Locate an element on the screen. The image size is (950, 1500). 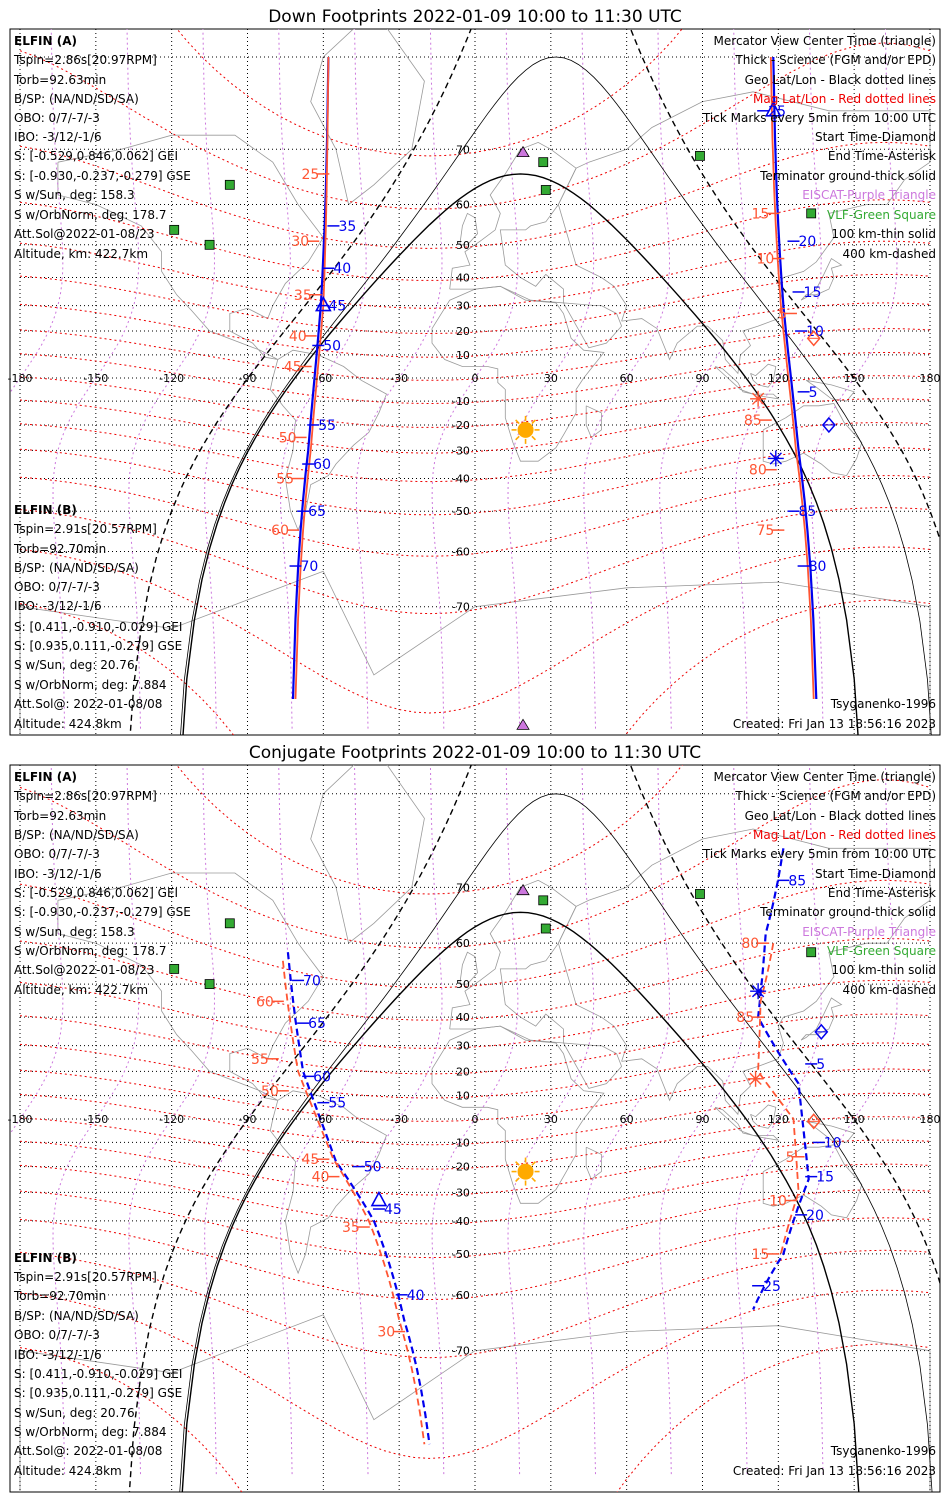
legend-item: Geo Lat/Lon - Black dotted lines is located at coordinates (840, 816).